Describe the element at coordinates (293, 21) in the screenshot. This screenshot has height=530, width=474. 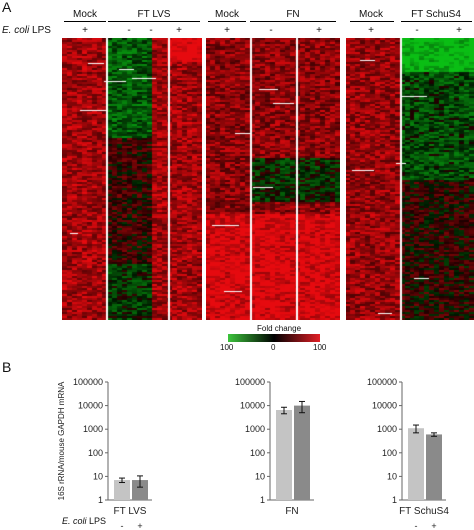
I see `group-fn-treat-rule` at that location.